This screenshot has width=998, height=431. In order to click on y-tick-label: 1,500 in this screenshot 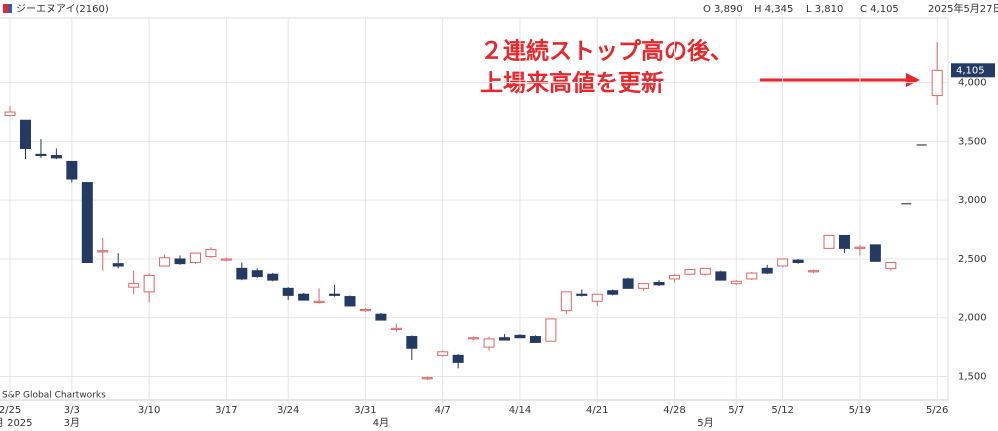, I will do `click(972, 376)`.